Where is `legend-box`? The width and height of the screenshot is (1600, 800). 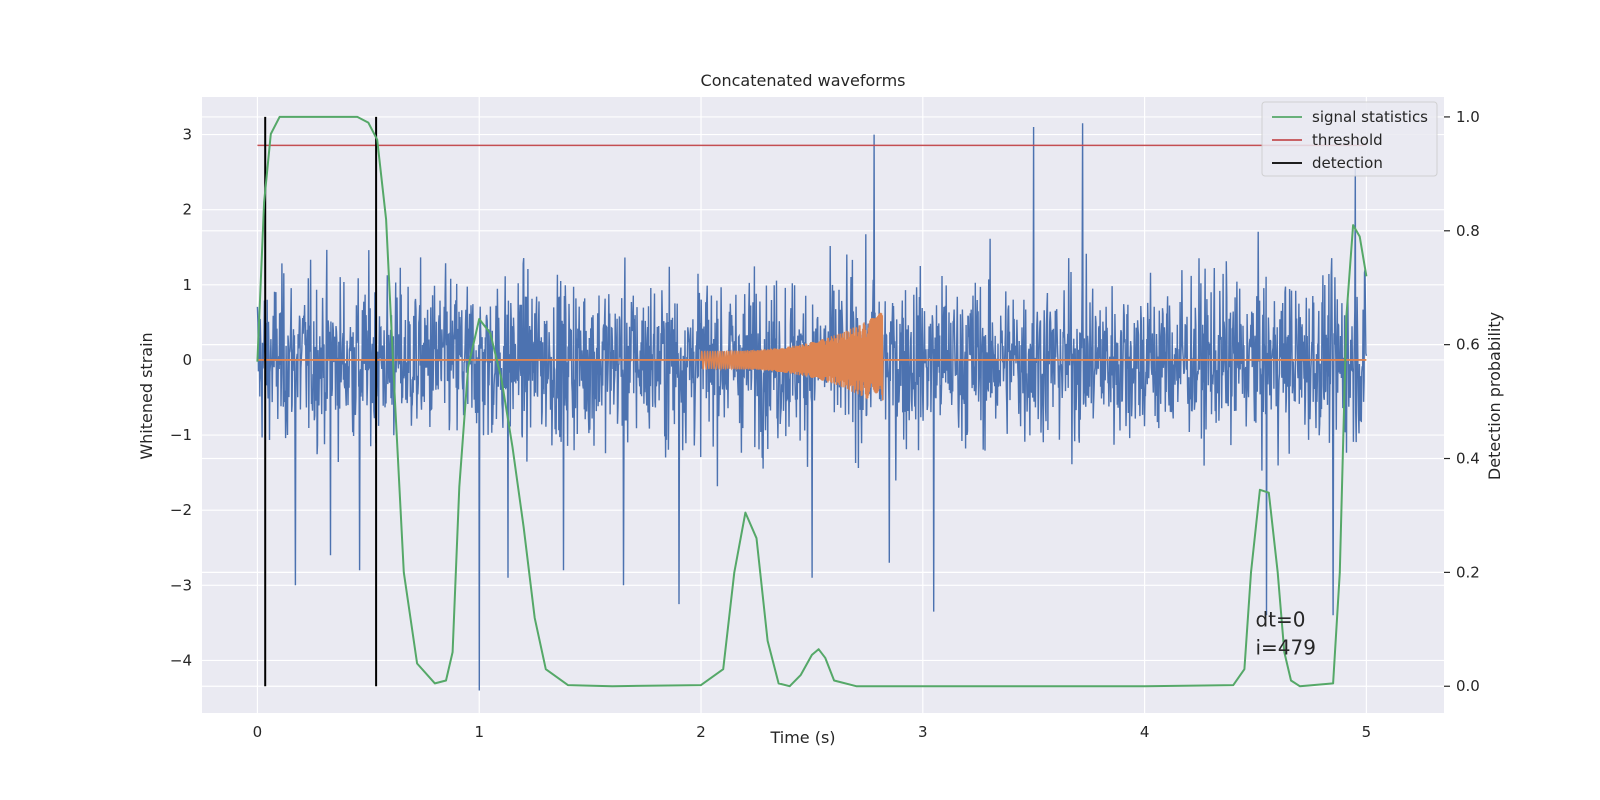 legend-box is located at coordinates (1349, 139).